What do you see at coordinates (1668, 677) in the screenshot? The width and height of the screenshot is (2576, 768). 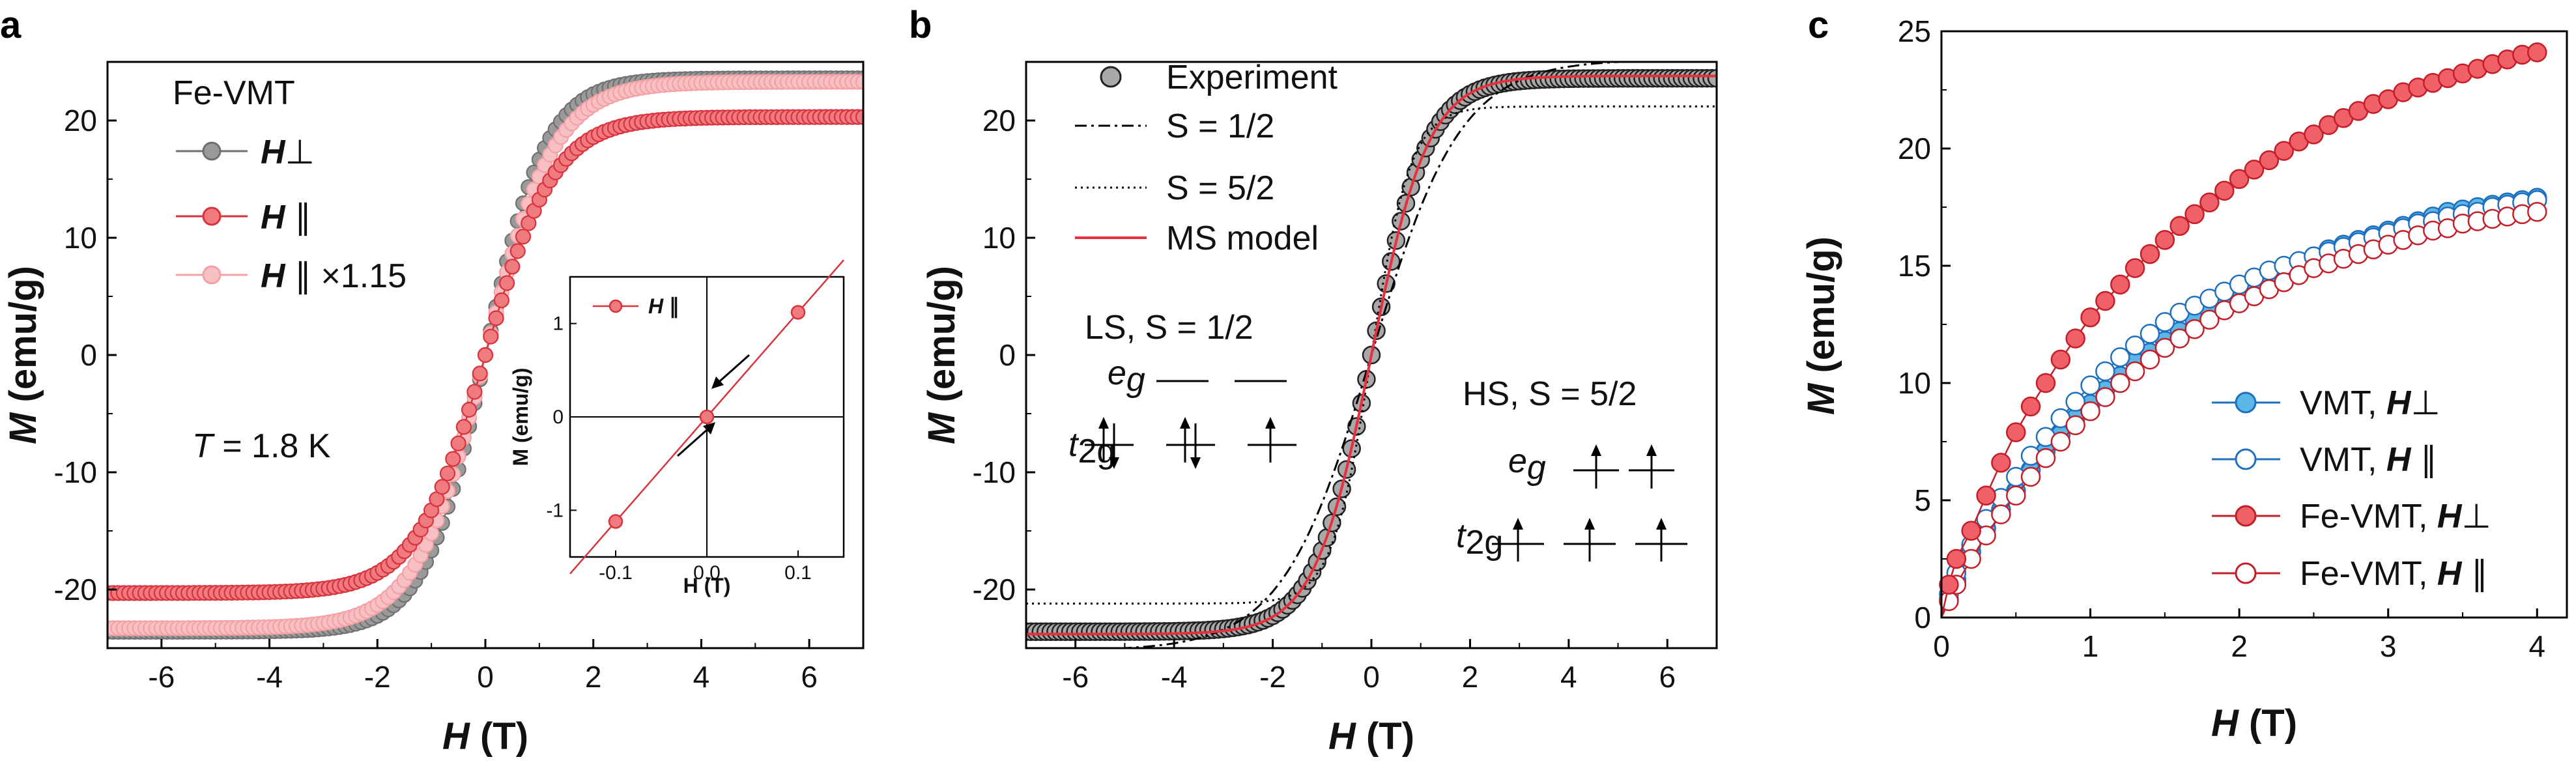 I see `x-tick-label: 6` at bounding box center [1668, 677].